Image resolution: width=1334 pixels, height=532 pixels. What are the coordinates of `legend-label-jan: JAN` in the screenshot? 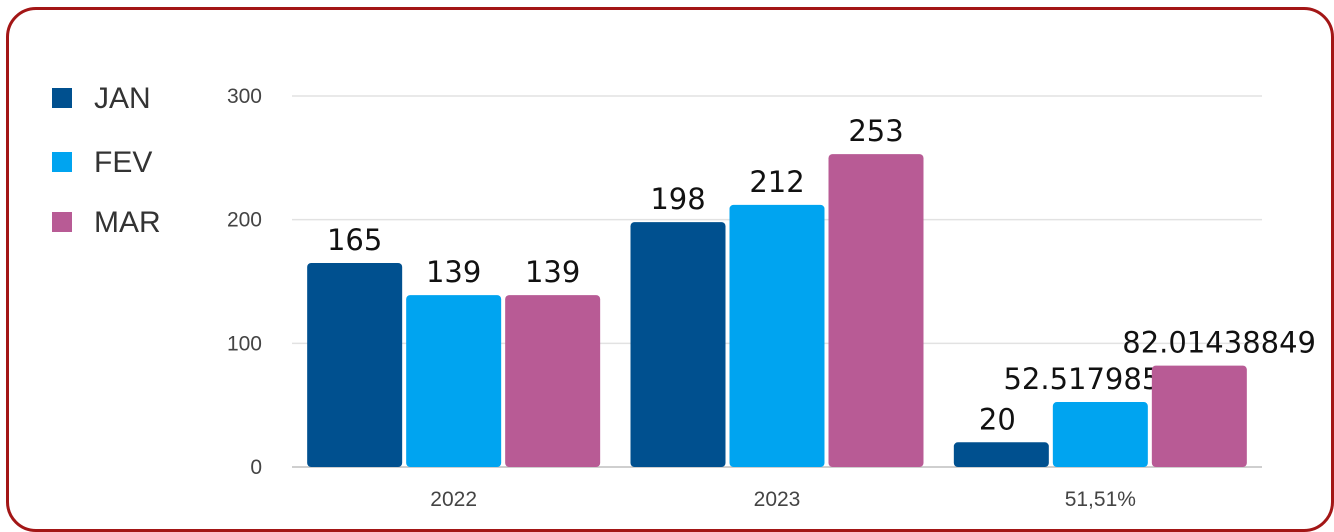 It's located at (122, 98).